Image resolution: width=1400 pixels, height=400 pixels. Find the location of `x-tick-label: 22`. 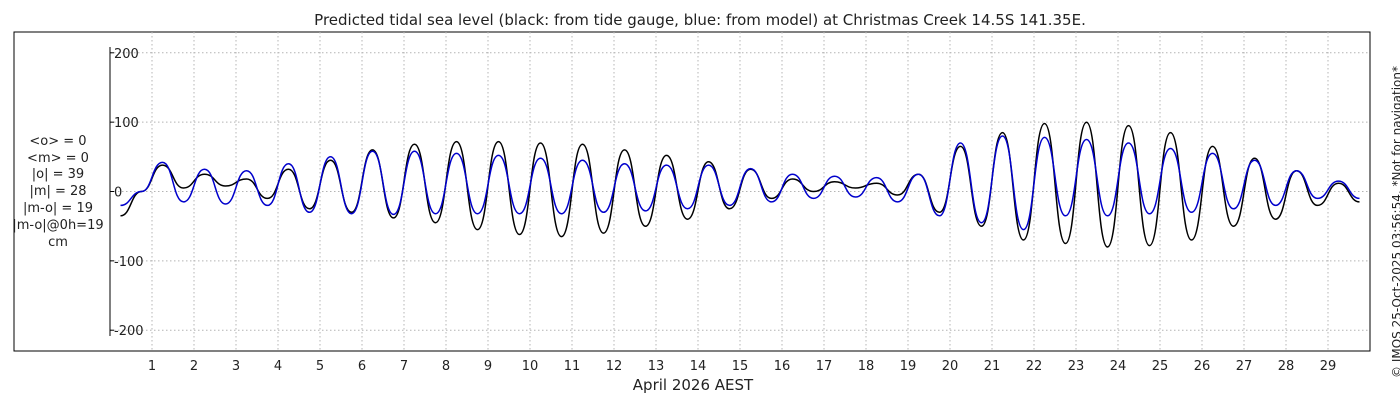

x-tick-label: 22 is located at coordinates (1034, 366).